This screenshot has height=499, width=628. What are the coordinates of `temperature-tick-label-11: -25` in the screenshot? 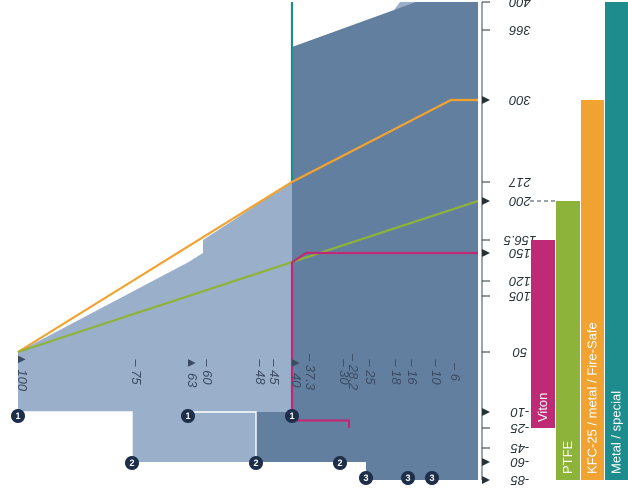 It's located at (520, 428).